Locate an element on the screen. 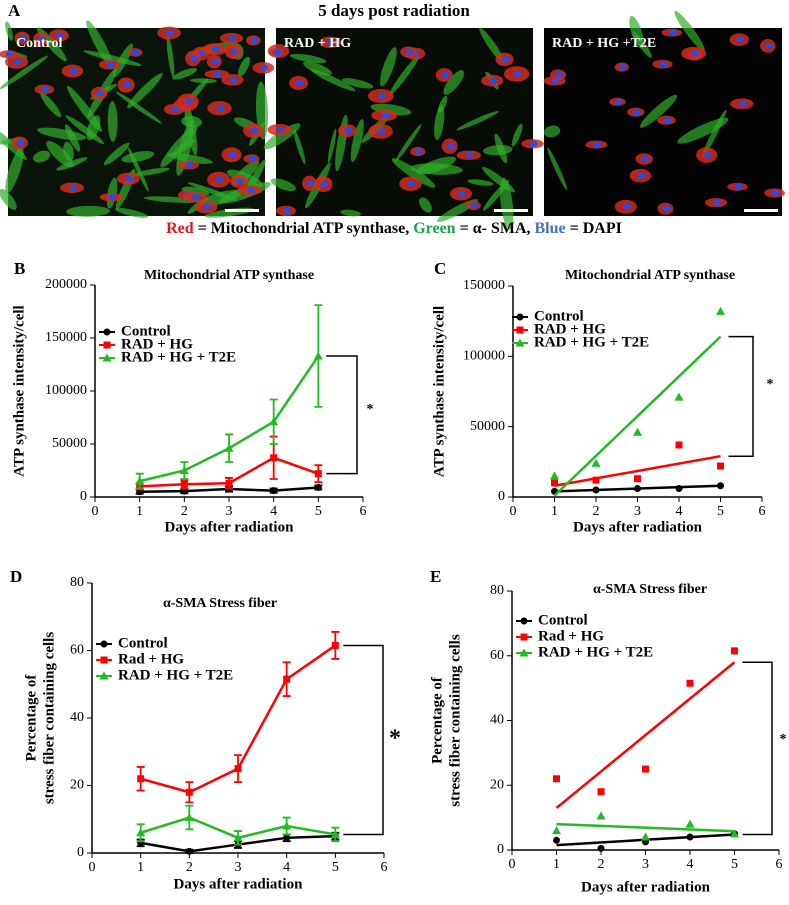 The width and height of the screenshot is (789, 905). y-tick-label: 100000 is located at coordinates (66, 390).